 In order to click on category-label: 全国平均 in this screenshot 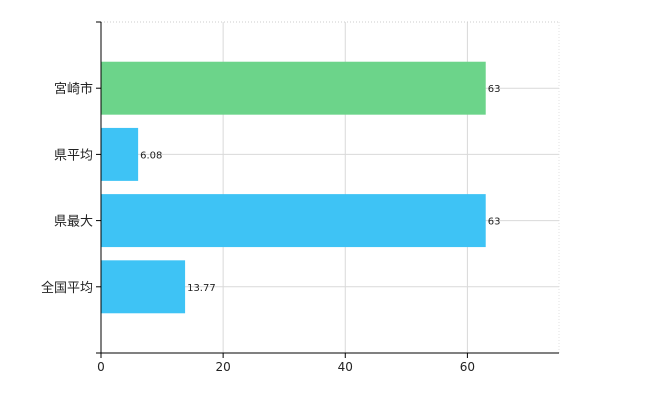, I will do `click(67, 288)`.